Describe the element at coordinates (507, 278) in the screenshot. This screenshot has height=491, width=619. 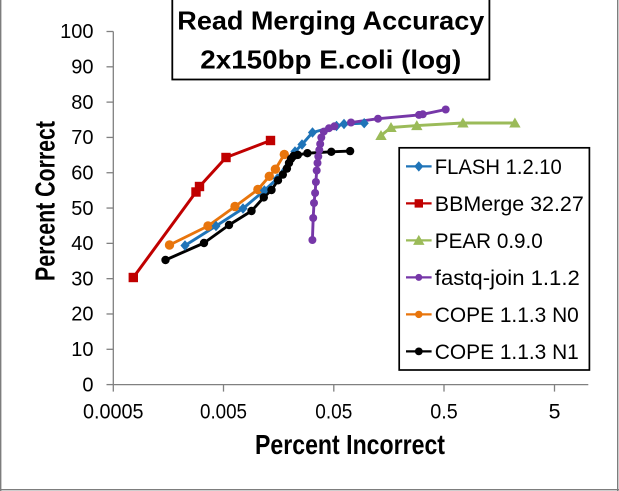
I see `svg-text: fastq-join 1.1.2` at that location.